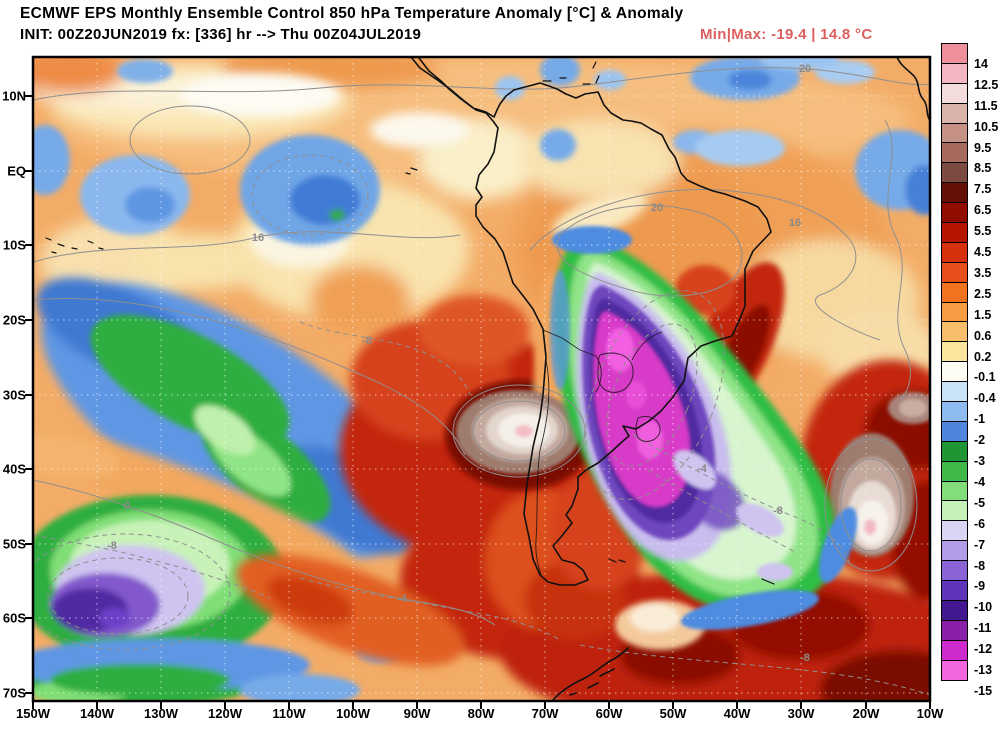 The image size is (1000, 750). Describe the element at coordinates (737, 713) in the screenshot. I see `lon-label: 40W` at that location.